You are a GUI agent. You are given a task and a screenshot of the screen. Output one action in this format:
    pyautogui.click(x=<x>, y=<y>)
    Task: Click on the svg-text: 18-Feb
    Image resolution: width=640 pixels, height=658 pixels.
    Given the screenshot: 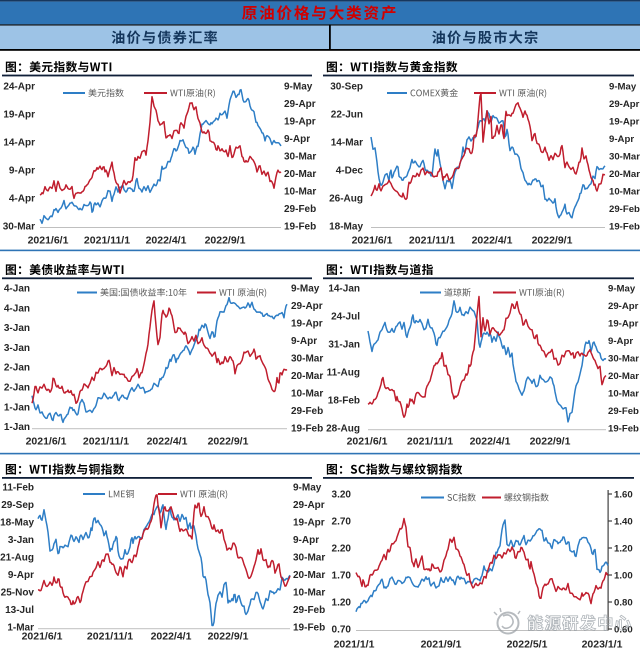 What is the action you would take?
    pyautogui.click(x=344, y=401)
    